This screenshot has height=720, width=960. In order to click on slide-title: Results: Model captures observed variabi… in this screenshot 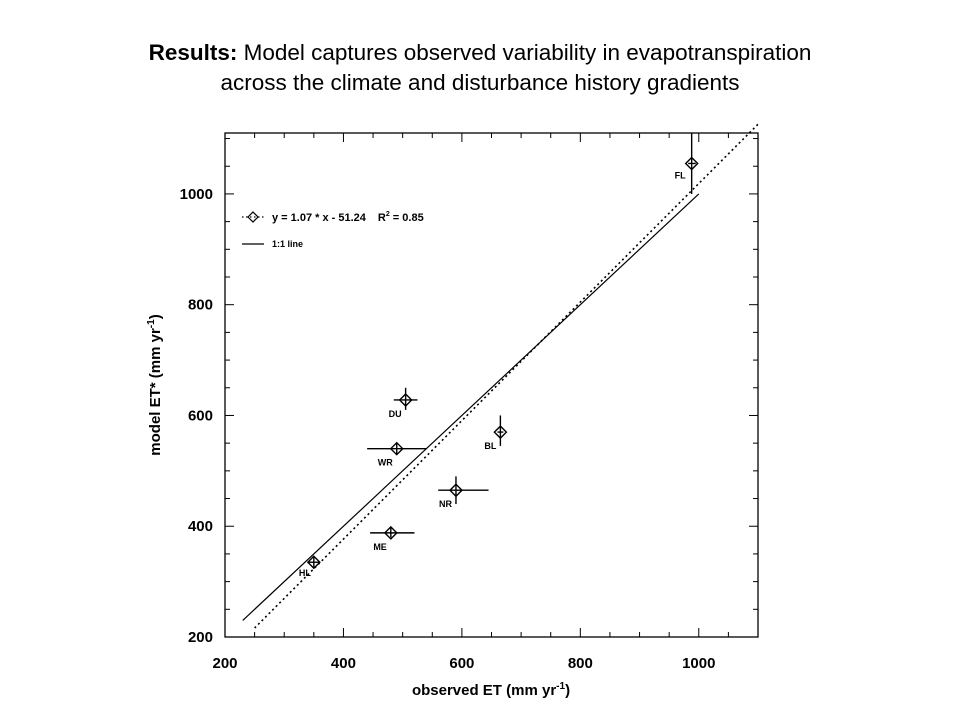, I will do `click(480, 68)`.